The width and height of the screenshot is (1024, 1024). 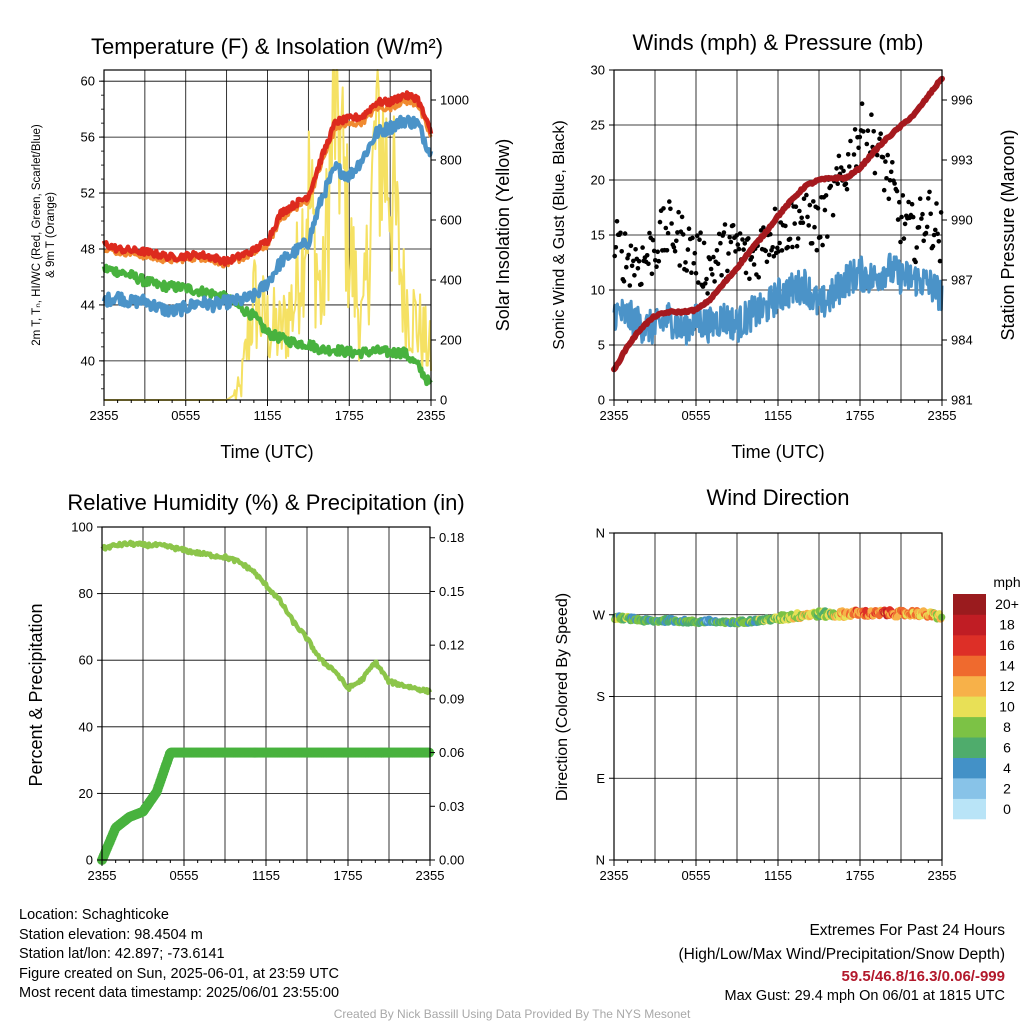 What do you see at coordinates (860, 875) in the screenshot?
I see `direction-xtick-label: 1755` at bounding box center [860, 875].